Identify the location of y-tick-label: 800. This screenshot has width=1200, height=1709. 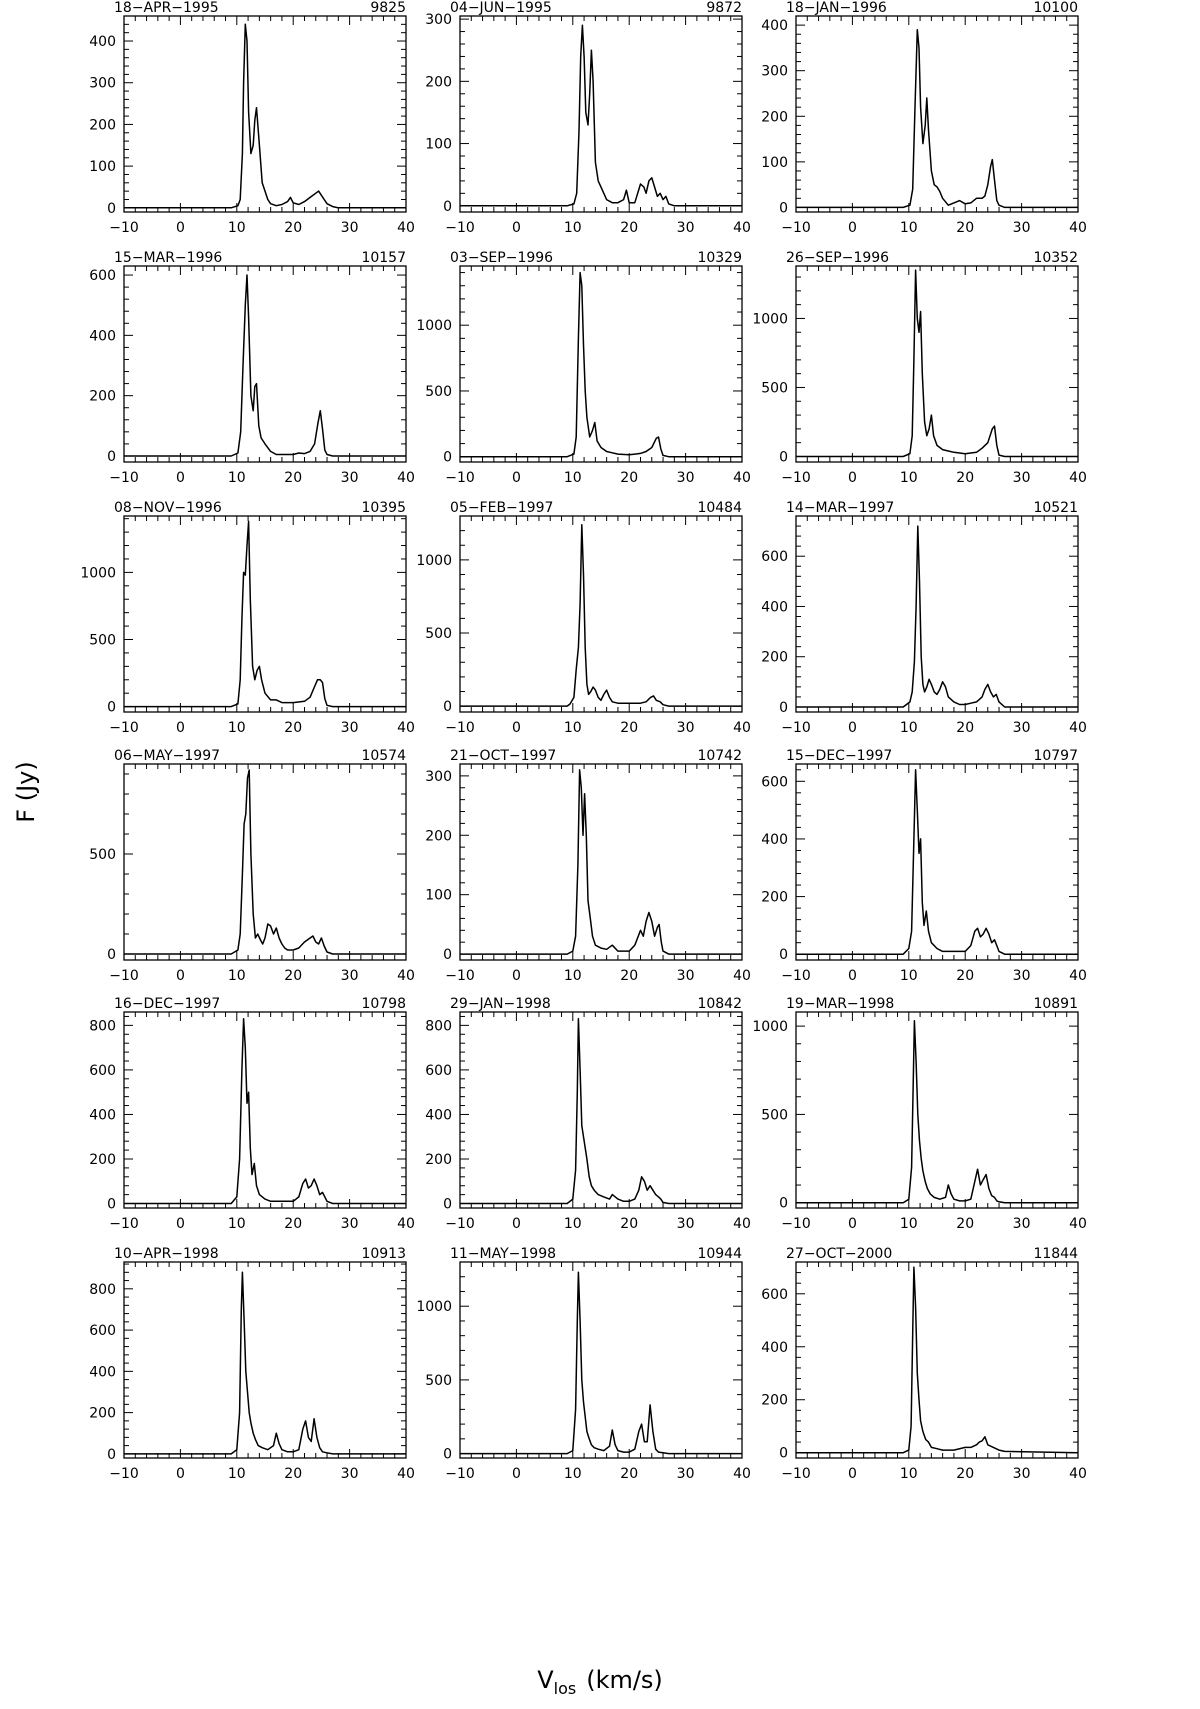
(102, 1026).